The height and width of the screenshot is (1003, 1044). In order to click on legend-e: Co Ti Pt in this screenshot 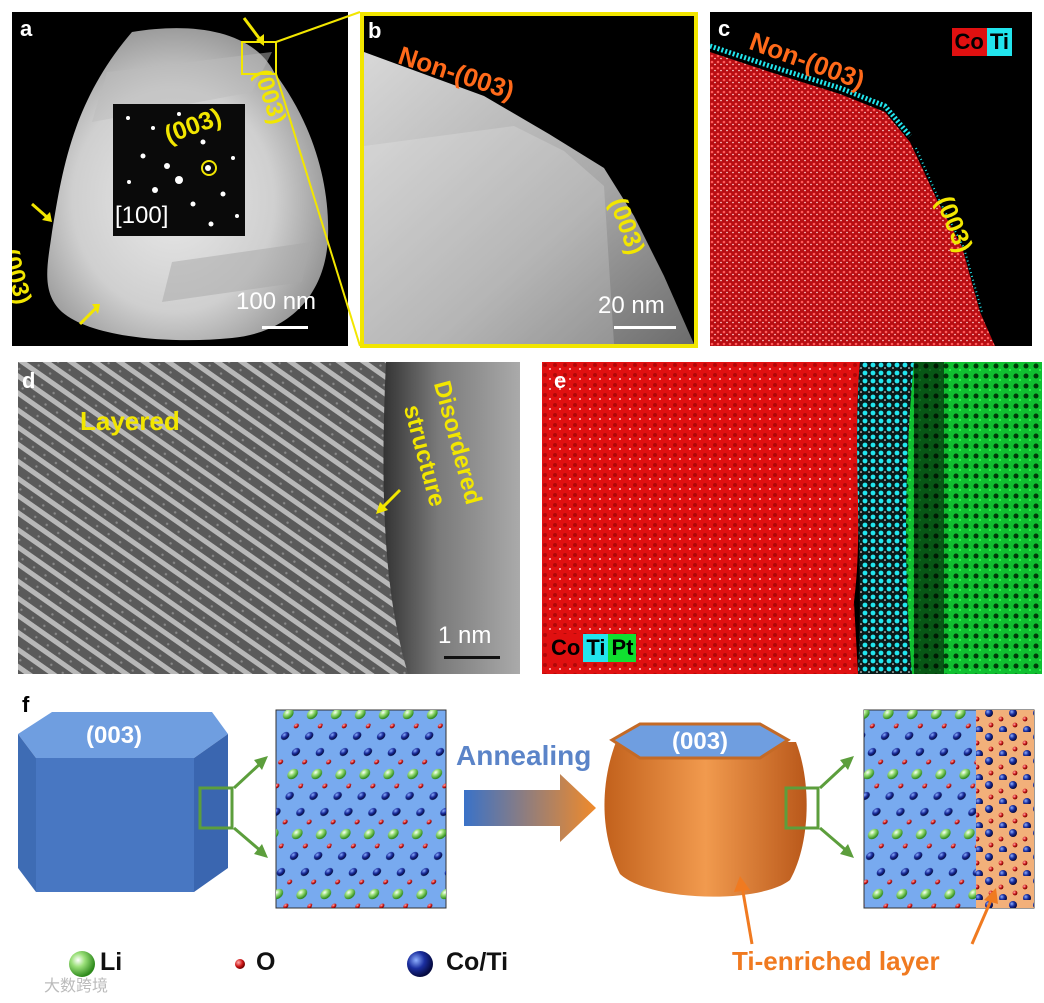, I will do `click(592, 648)`.